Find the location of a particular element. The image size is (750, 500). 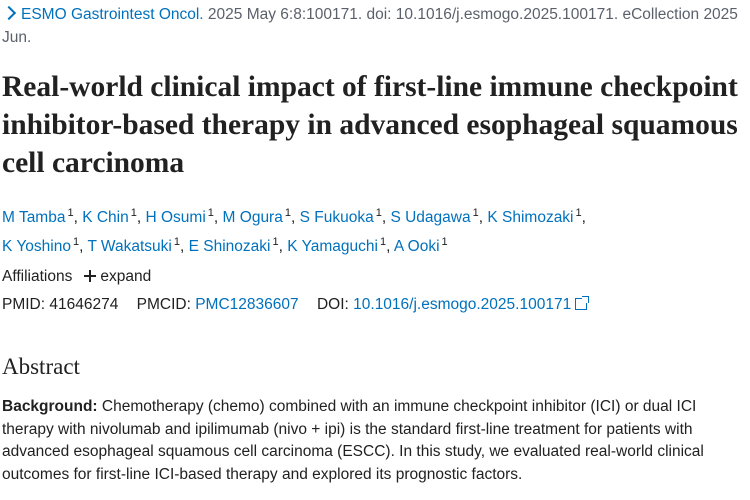

affiliations-label: Affiliations is located at coordinates (37, 276).